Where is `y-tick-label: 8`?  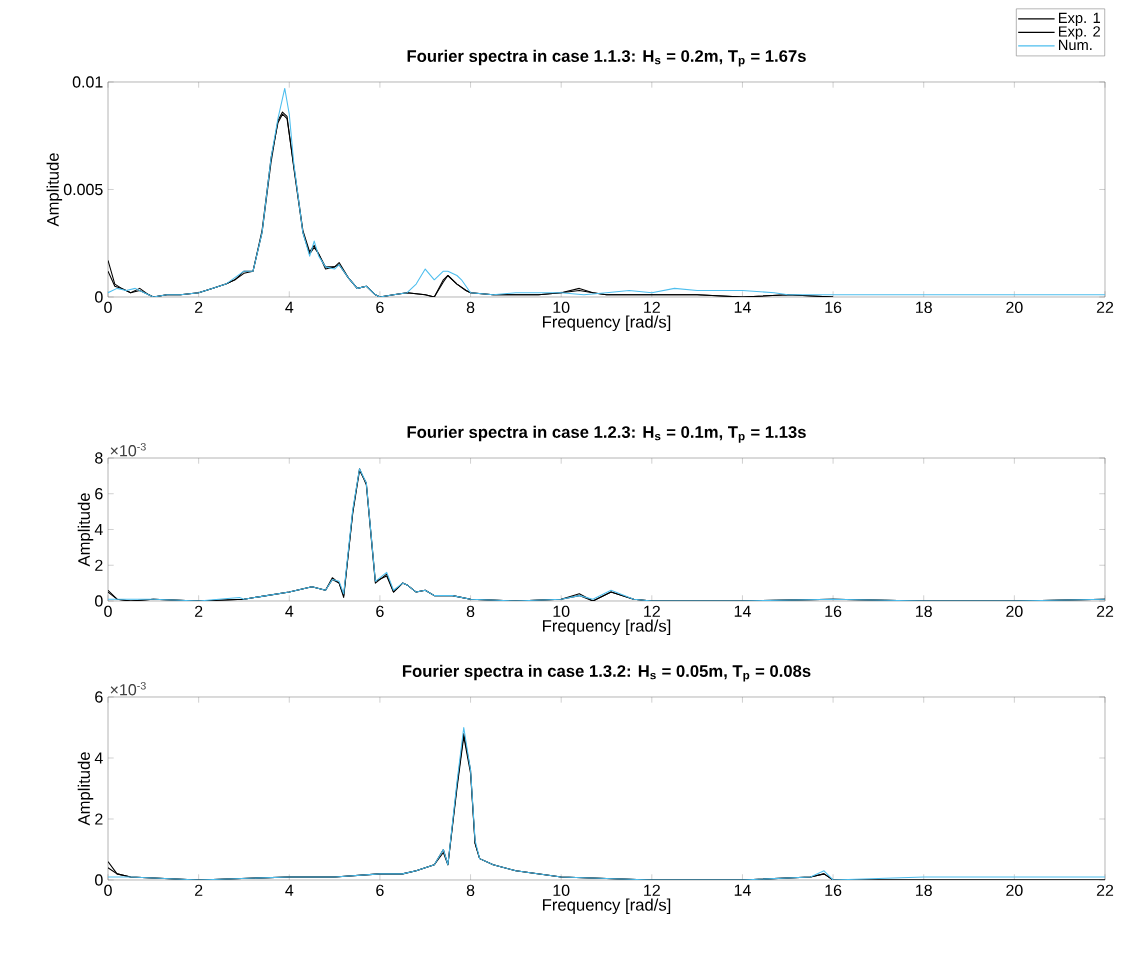 y-tick-label: 8 is located at coordinates (99, 458).